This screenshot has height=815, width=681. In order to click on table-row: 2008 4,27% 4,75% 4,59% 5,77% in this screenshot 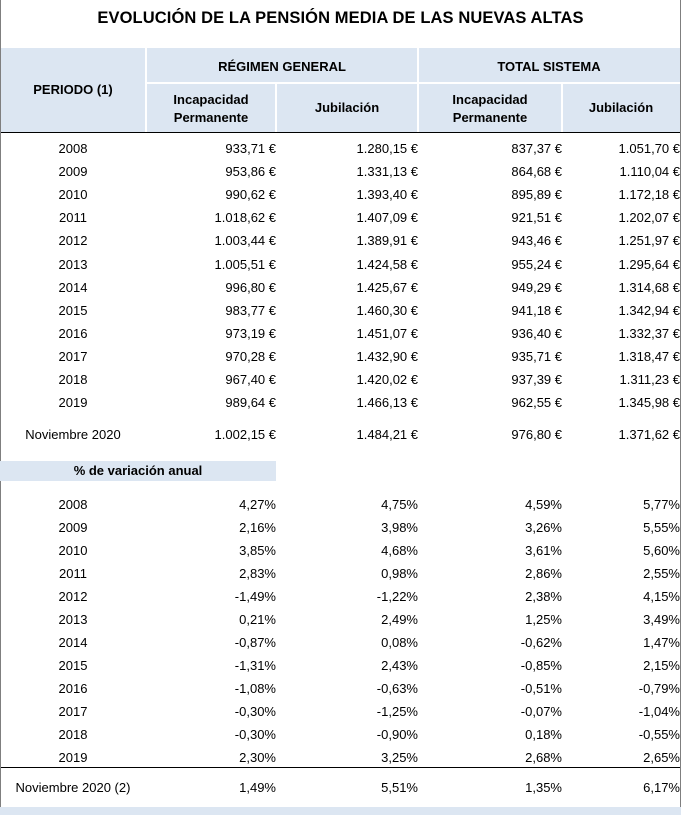, I will do `click(340, 504)`.